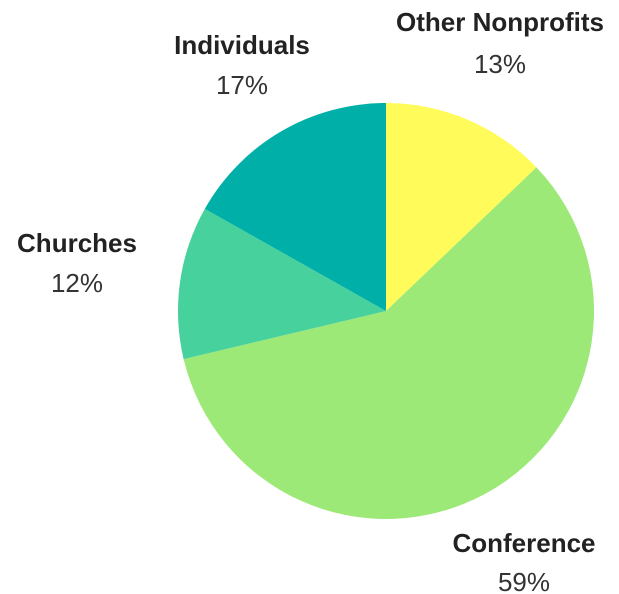 The height and width of the screenshot is (594, 619). Describe the element at coordinates (242, 85) in the screenshot. I see `slice-value-individuals: 17%` at that location.